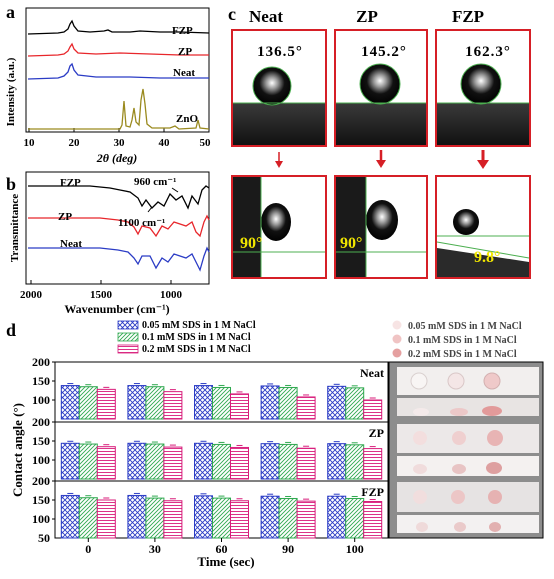 This screenshot has height=579, width=554. Describe the element at coordinates (199, 325) in the screenshot. I see `legend-left-item: 0.05 mM SDS in 1 M NaCl` at that location.